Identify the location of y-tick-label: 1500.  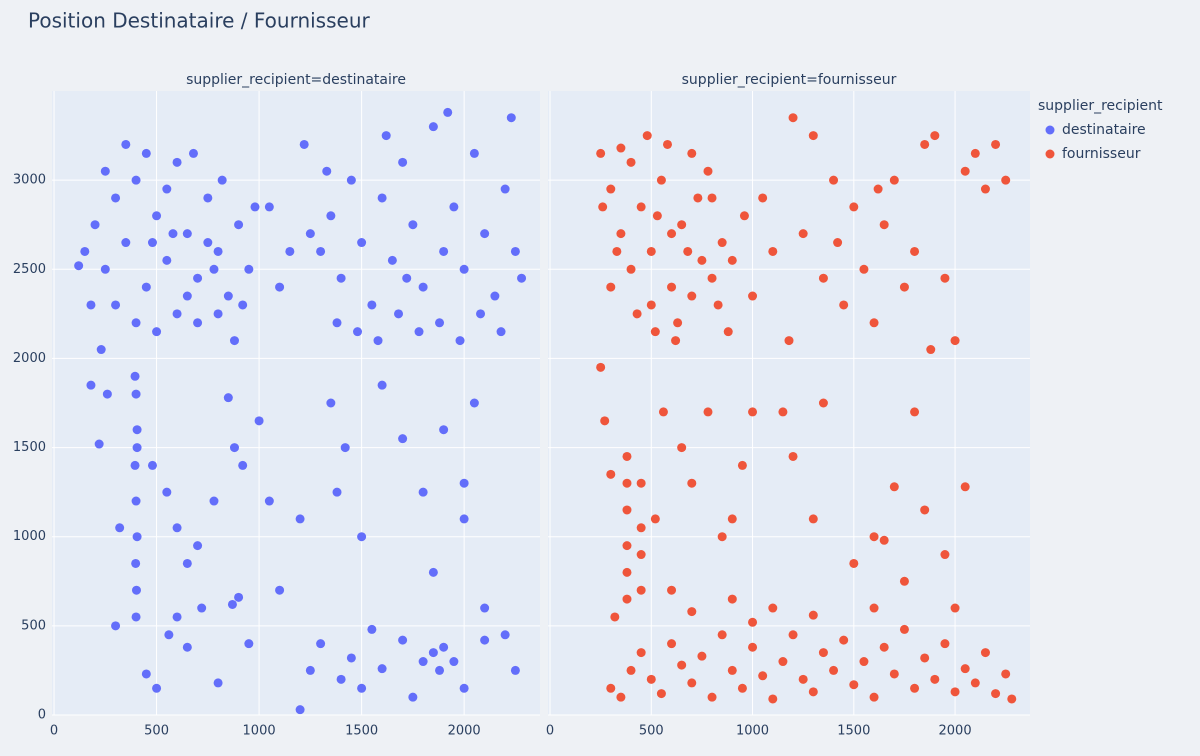
(29, 447).